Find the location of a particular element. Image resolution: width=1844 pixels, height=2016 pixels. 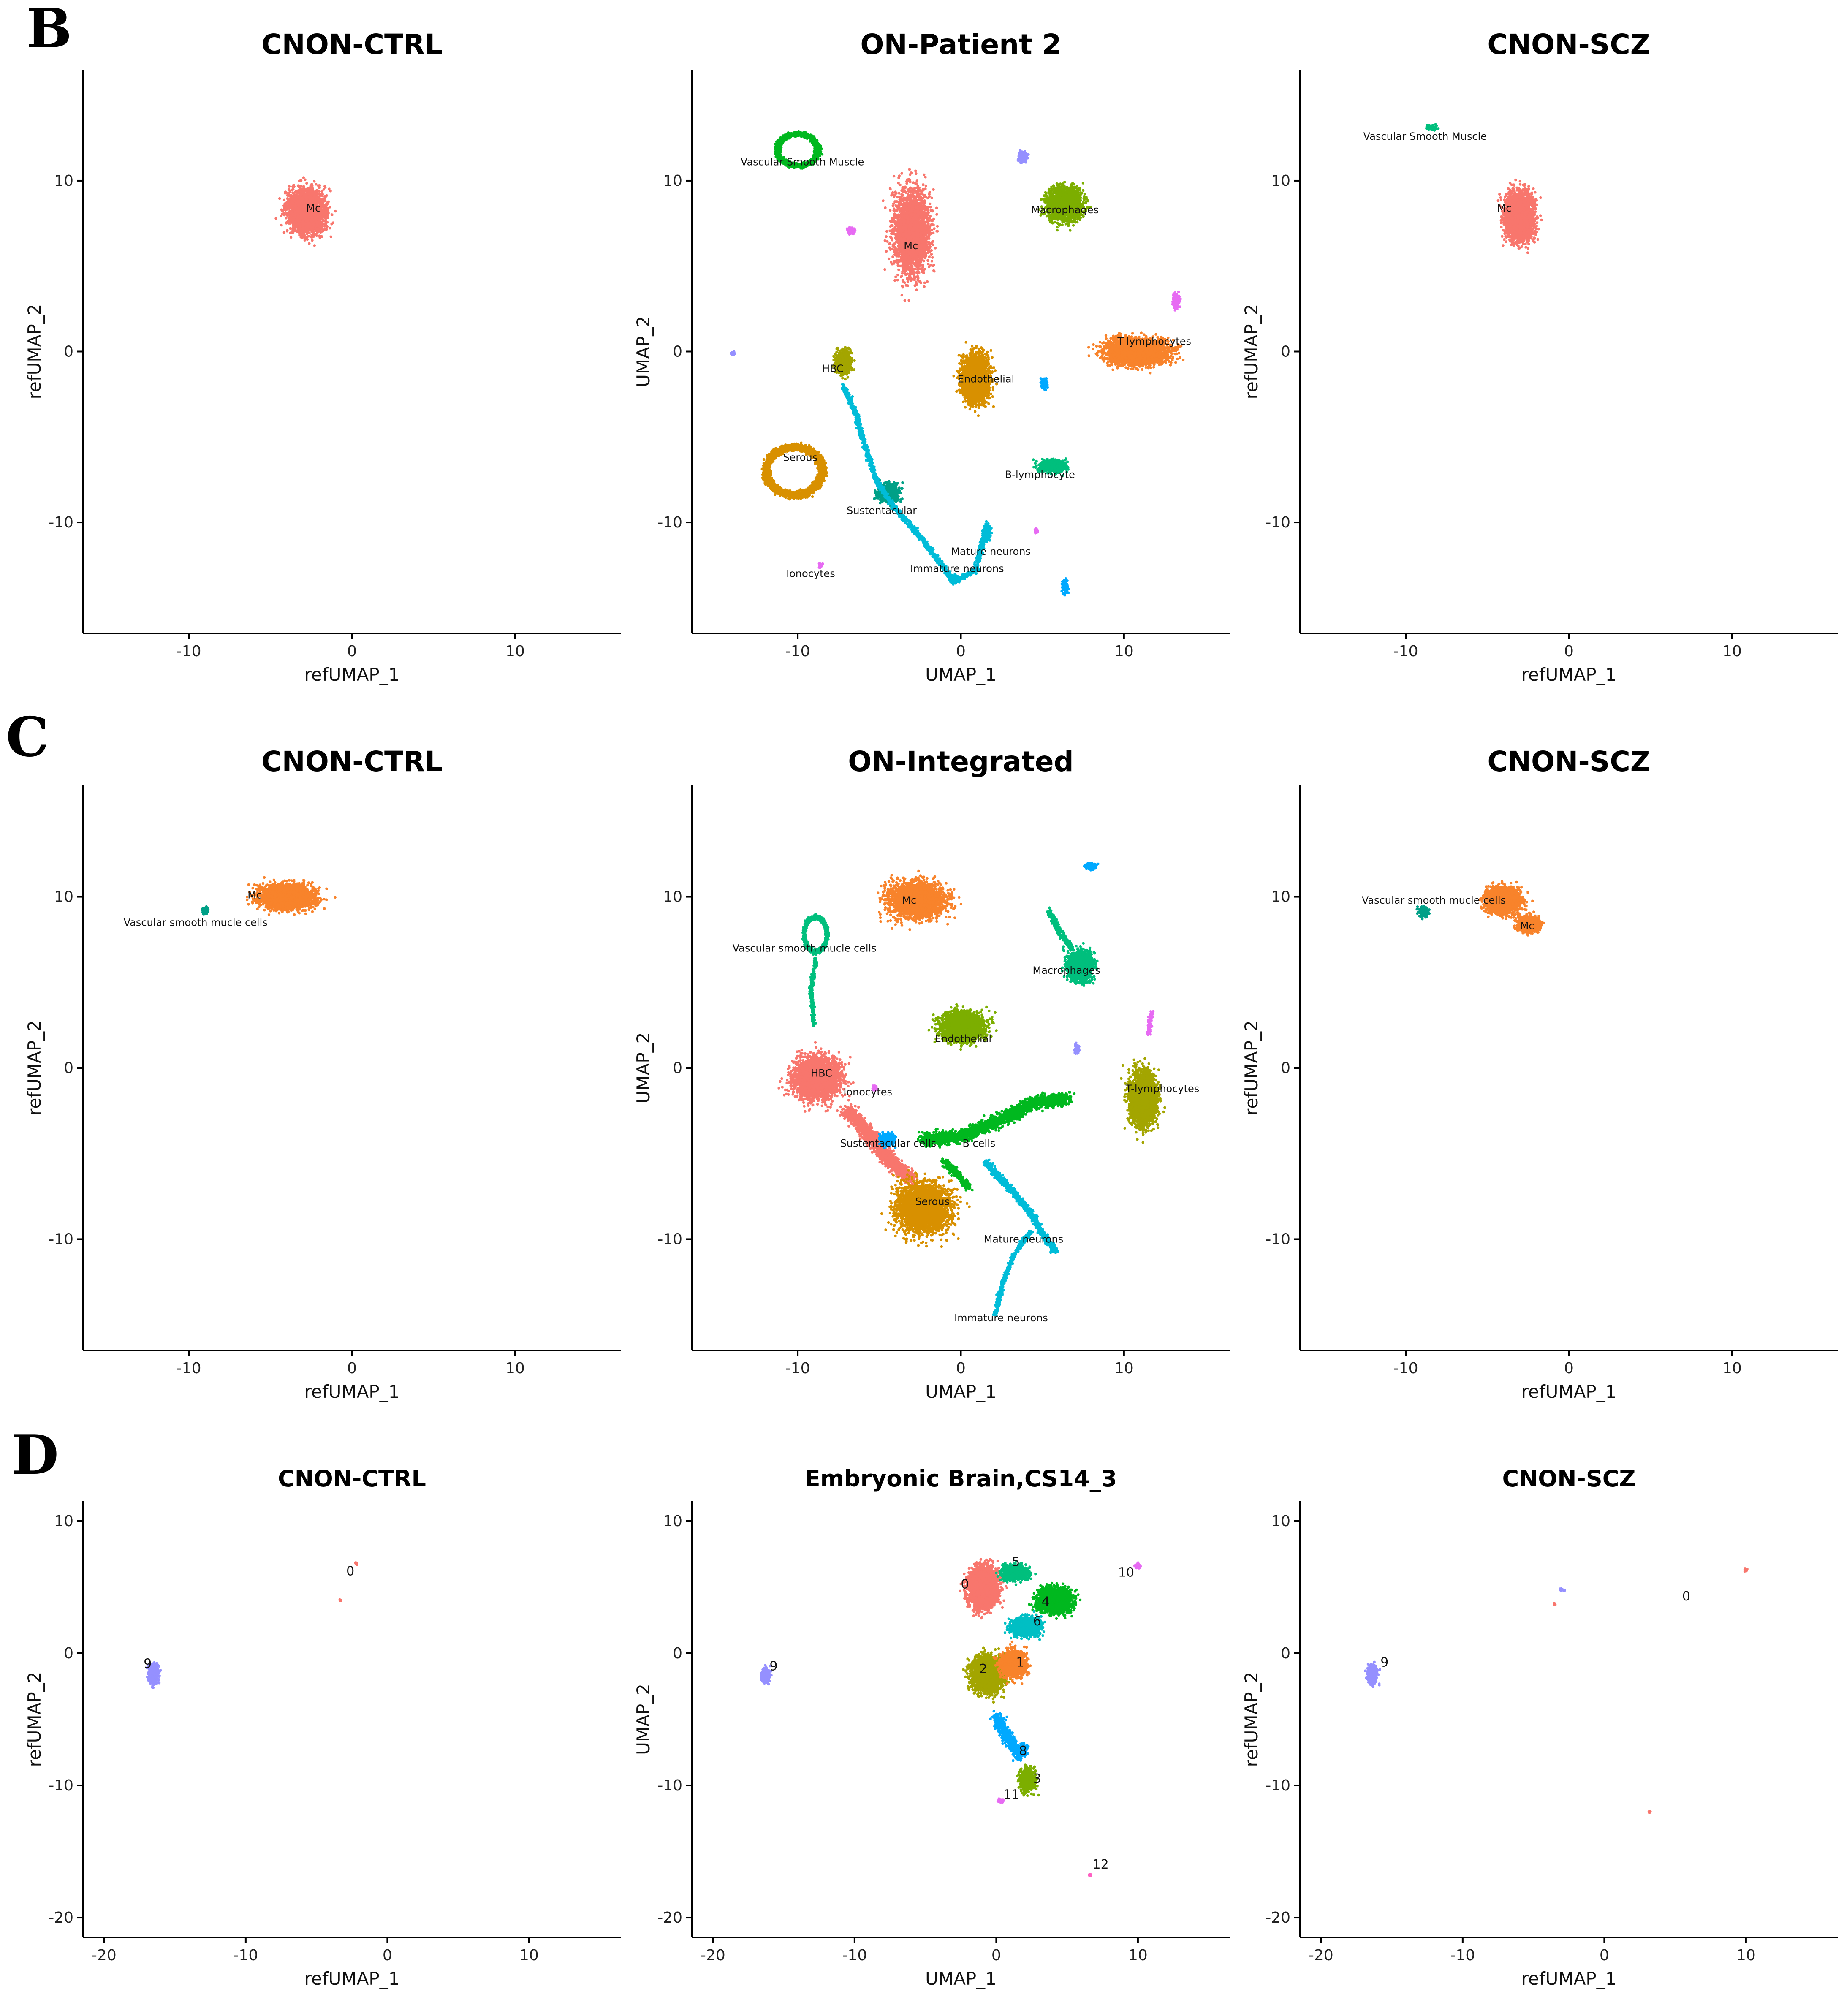

point-layer is located at coordinates (305, 211).